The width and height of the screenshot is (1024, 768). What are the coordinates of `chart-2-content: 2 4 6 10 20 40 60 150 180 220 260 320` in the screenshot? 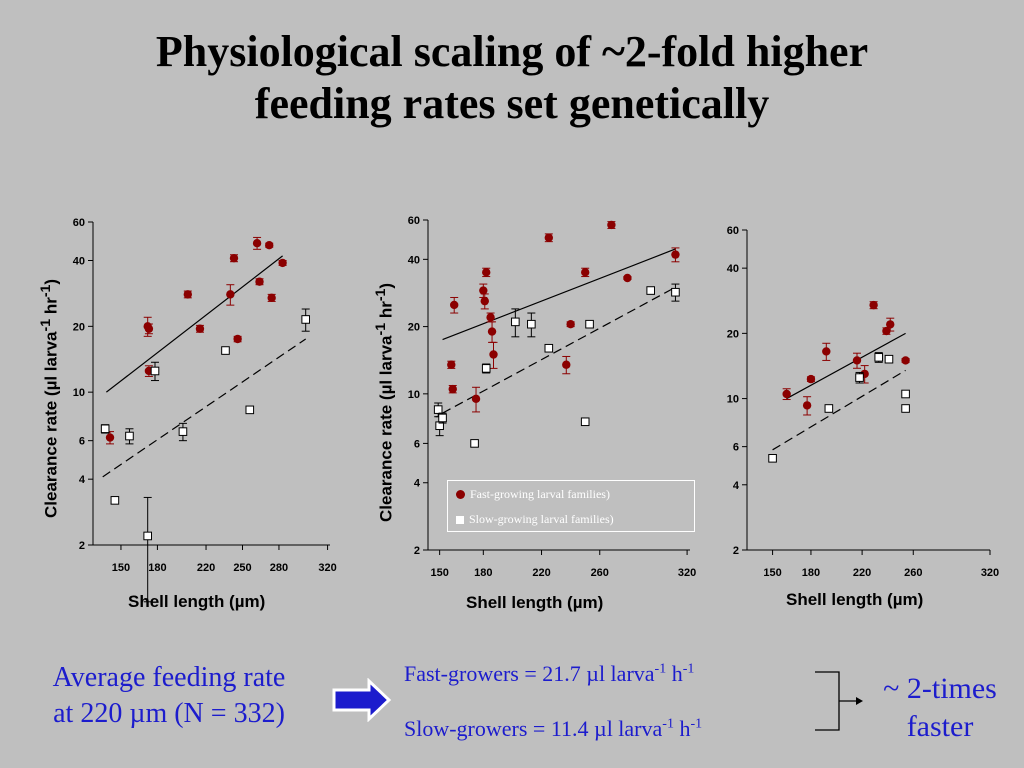 It's located at (552, 397).